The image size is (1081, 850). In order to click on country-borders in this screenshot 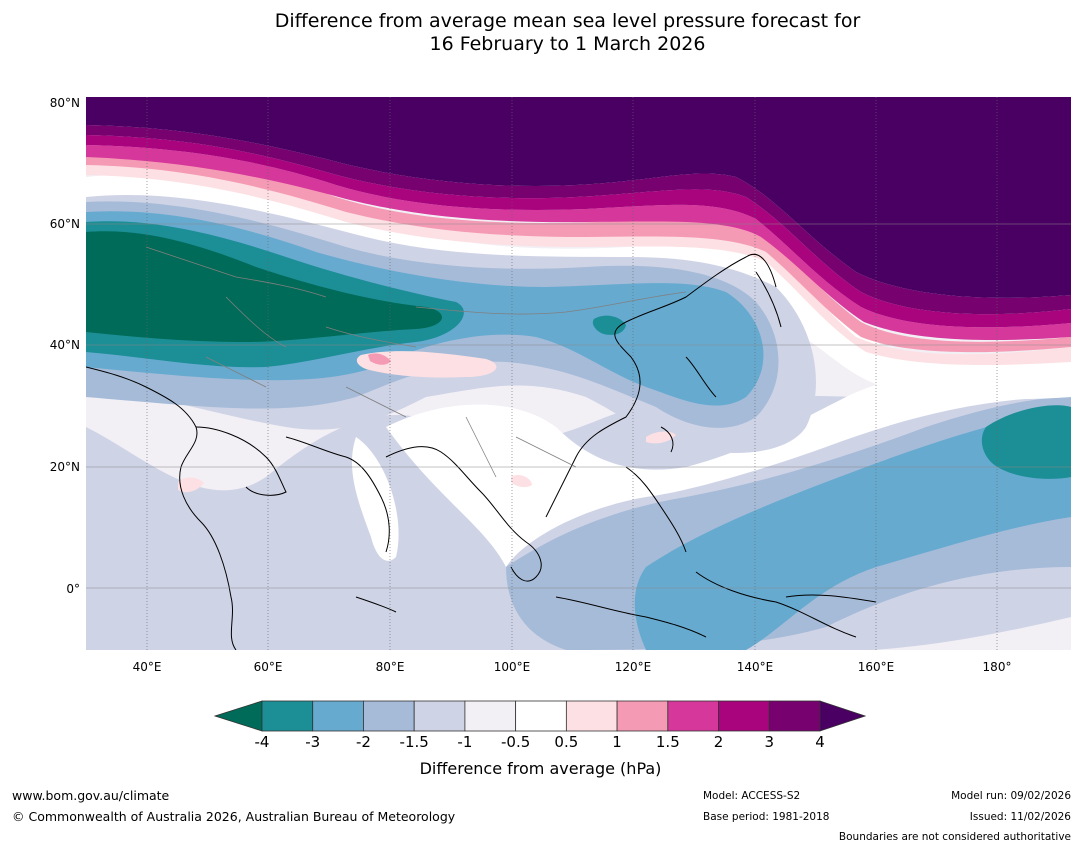, I will do `click(416, 362)`.